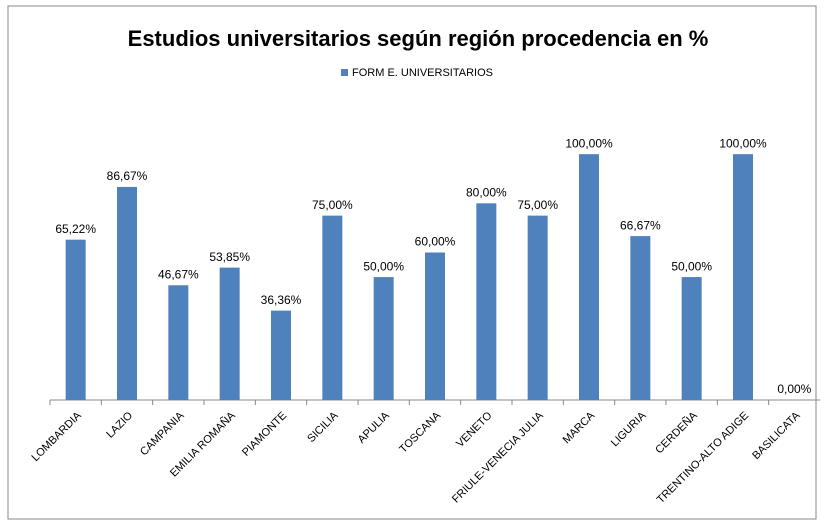 This screenshot has width=825, height=532. What do you see at coordinates (281, 300) in the screenshot?
I see `data-label: 36,36%` at bounding box center [281, 300].